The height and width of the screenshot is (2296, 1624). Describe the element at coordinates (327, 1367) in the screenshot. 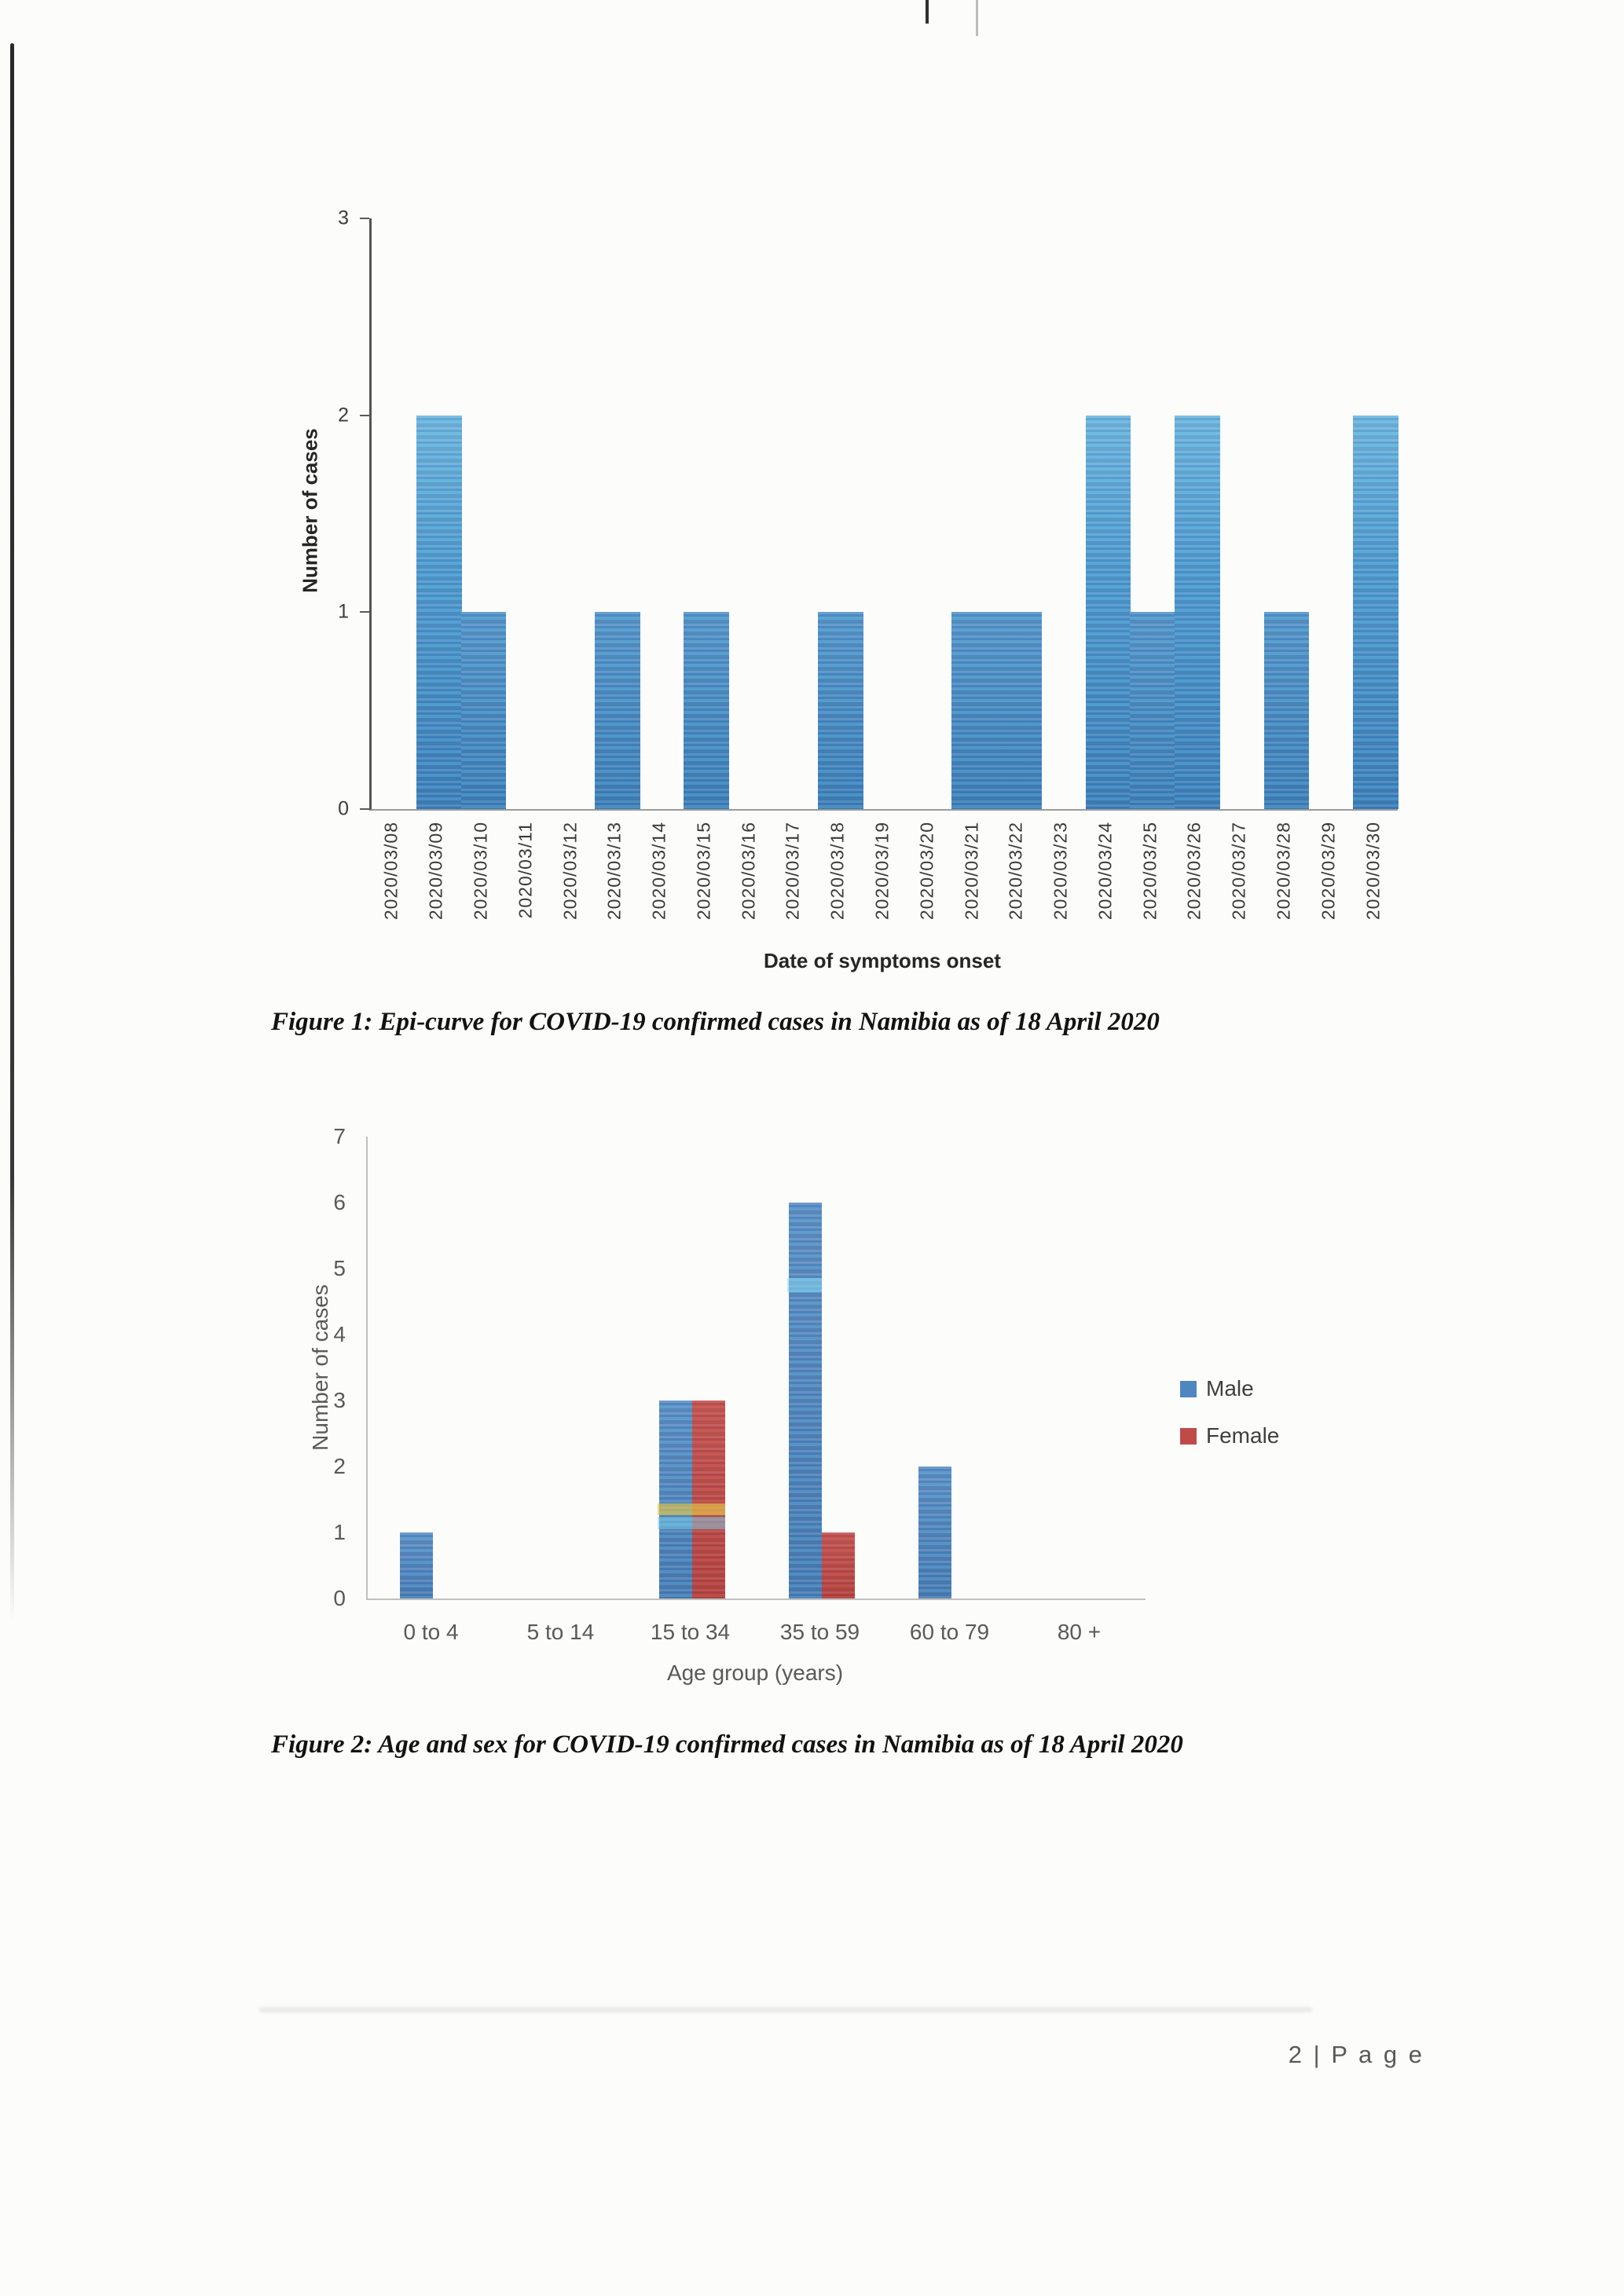

I see `fig2-y-axis-tick-labels: 0 1 2 3 4 5 6 7` at that location.